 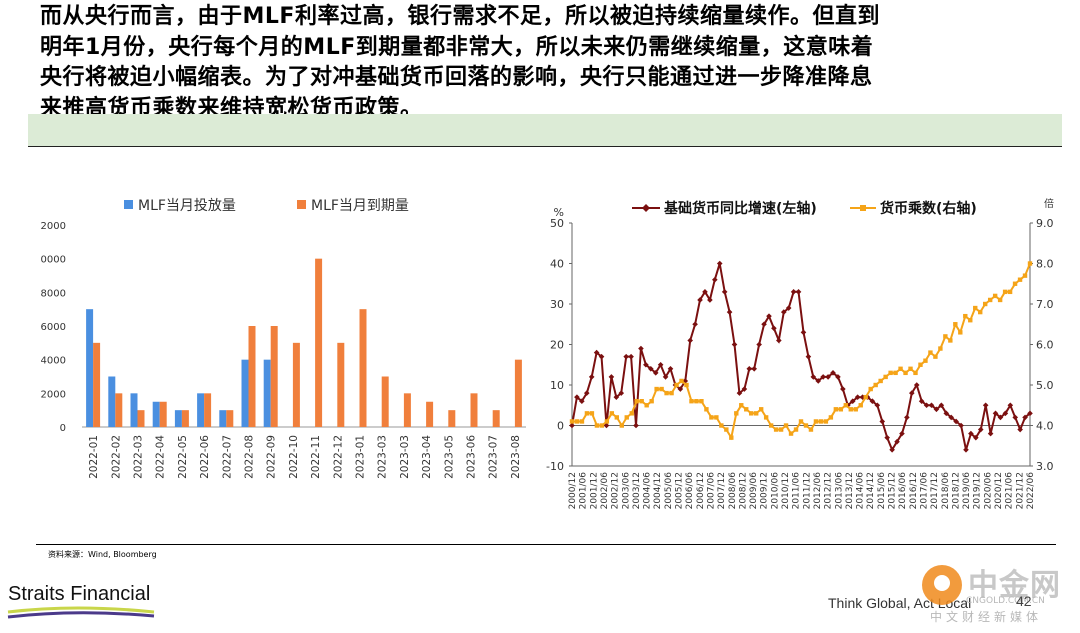 I want to click on bar-x-tick: 2022-04, so click(x=161, y=457).